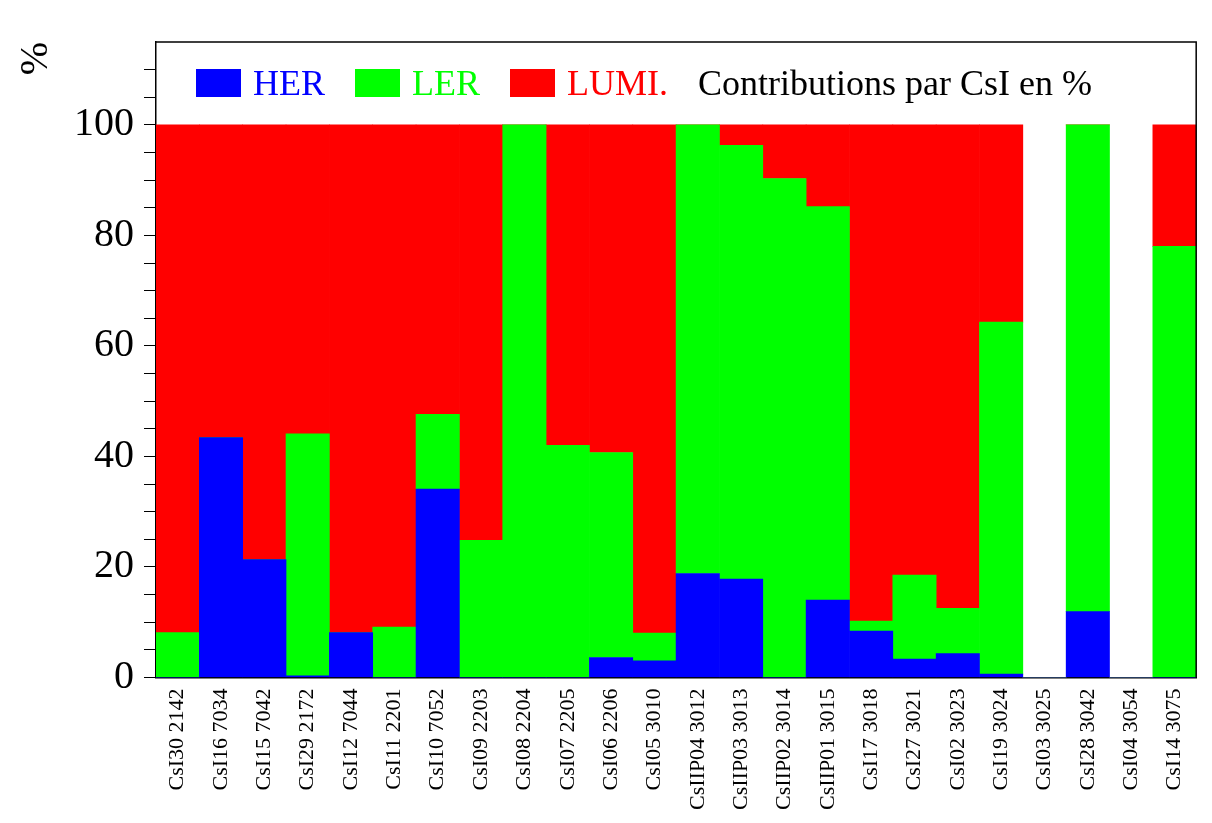 The width and height of the screenshot is (1212, 823). Describe the element at coordinates (826, 749) in the screenshot. I see `x-tick-label: CsIIP01 3015` at that location.